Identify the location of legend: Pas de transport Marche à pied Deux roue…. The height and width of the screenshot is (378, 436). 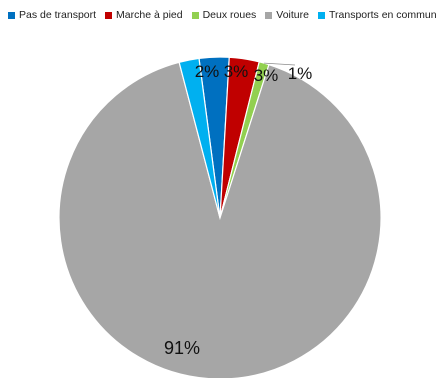
(222, 15).